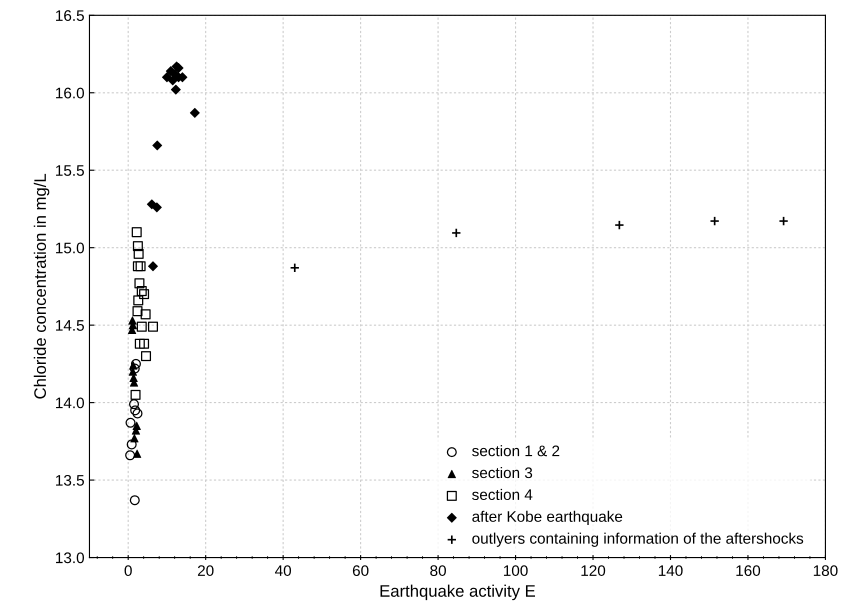 Image resolution: width=844 pixels, height=612 pixels. Describe the element at coordinates (70, 480) in the screenshot. I see `y-tick-label: 13.5` at that location.